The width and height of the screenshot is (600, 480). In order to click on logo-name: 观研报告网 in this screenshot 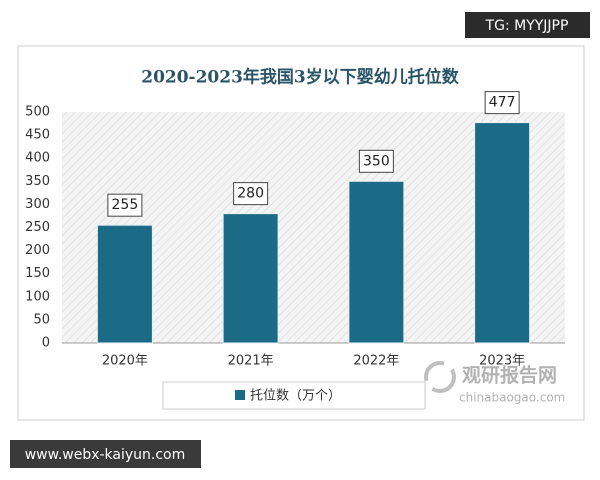, I will do `click(509, 375)`.